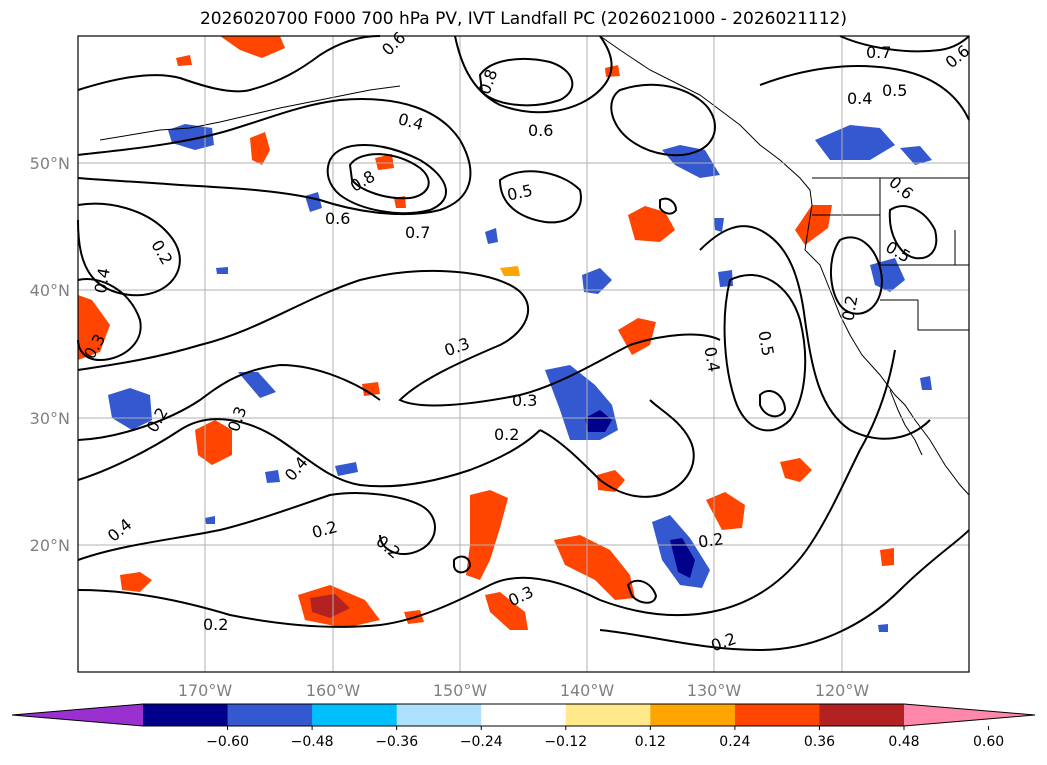 This screenshot has height=765, width=1047. What do you see at coordinates (524, 400) in the screenshot?
I see `contour-label: 0.3` at bounding box center [524, 400].